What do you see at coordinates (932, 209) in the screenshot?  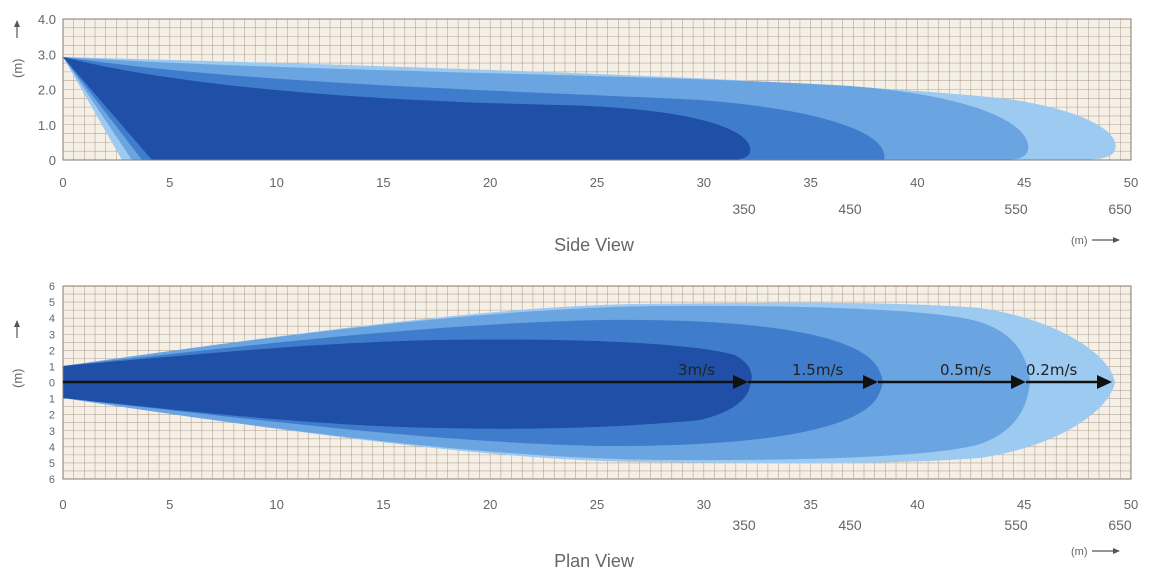 I see `side-view-secondary-tick-labels: 350 450 550 650` at bounding box center [932, 209].